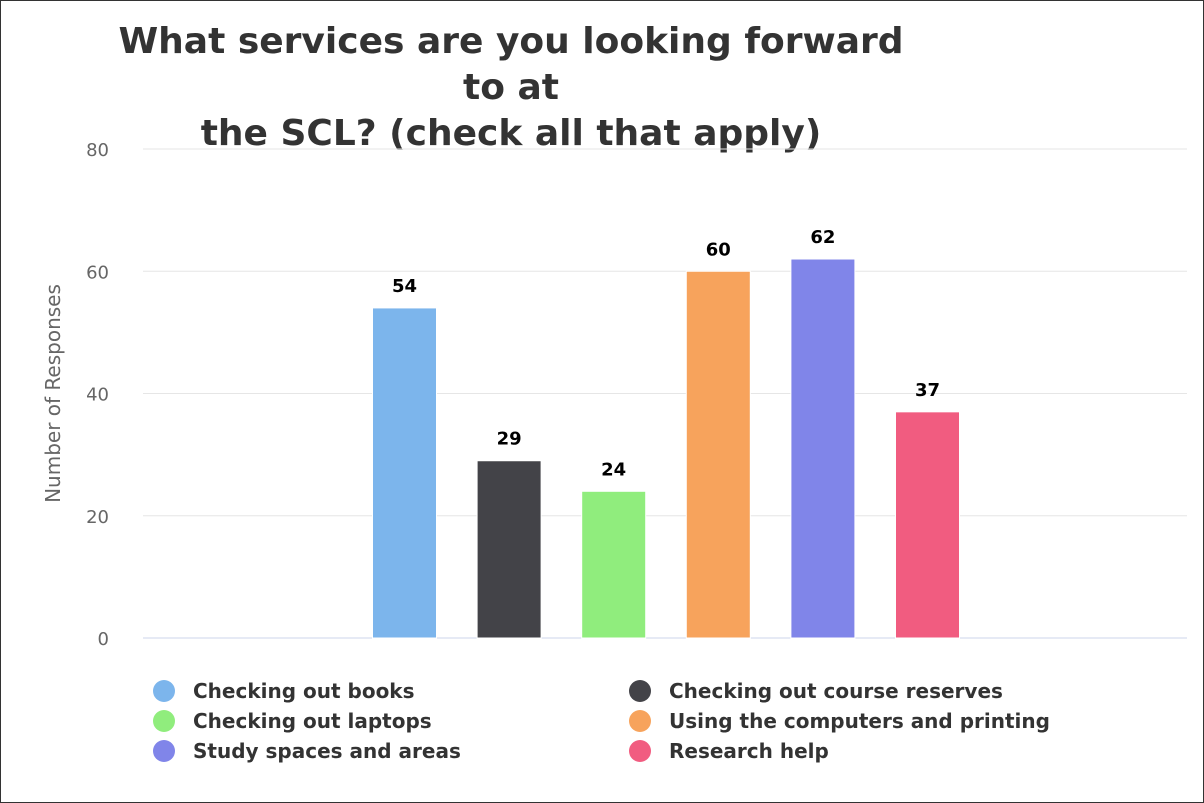 This screenshot has width=1204, height=803. Describe the element at coordinates (511, 133) in the screenshot. I see `chart-title-line-2: the SCL? (check all that apply)` at that location.